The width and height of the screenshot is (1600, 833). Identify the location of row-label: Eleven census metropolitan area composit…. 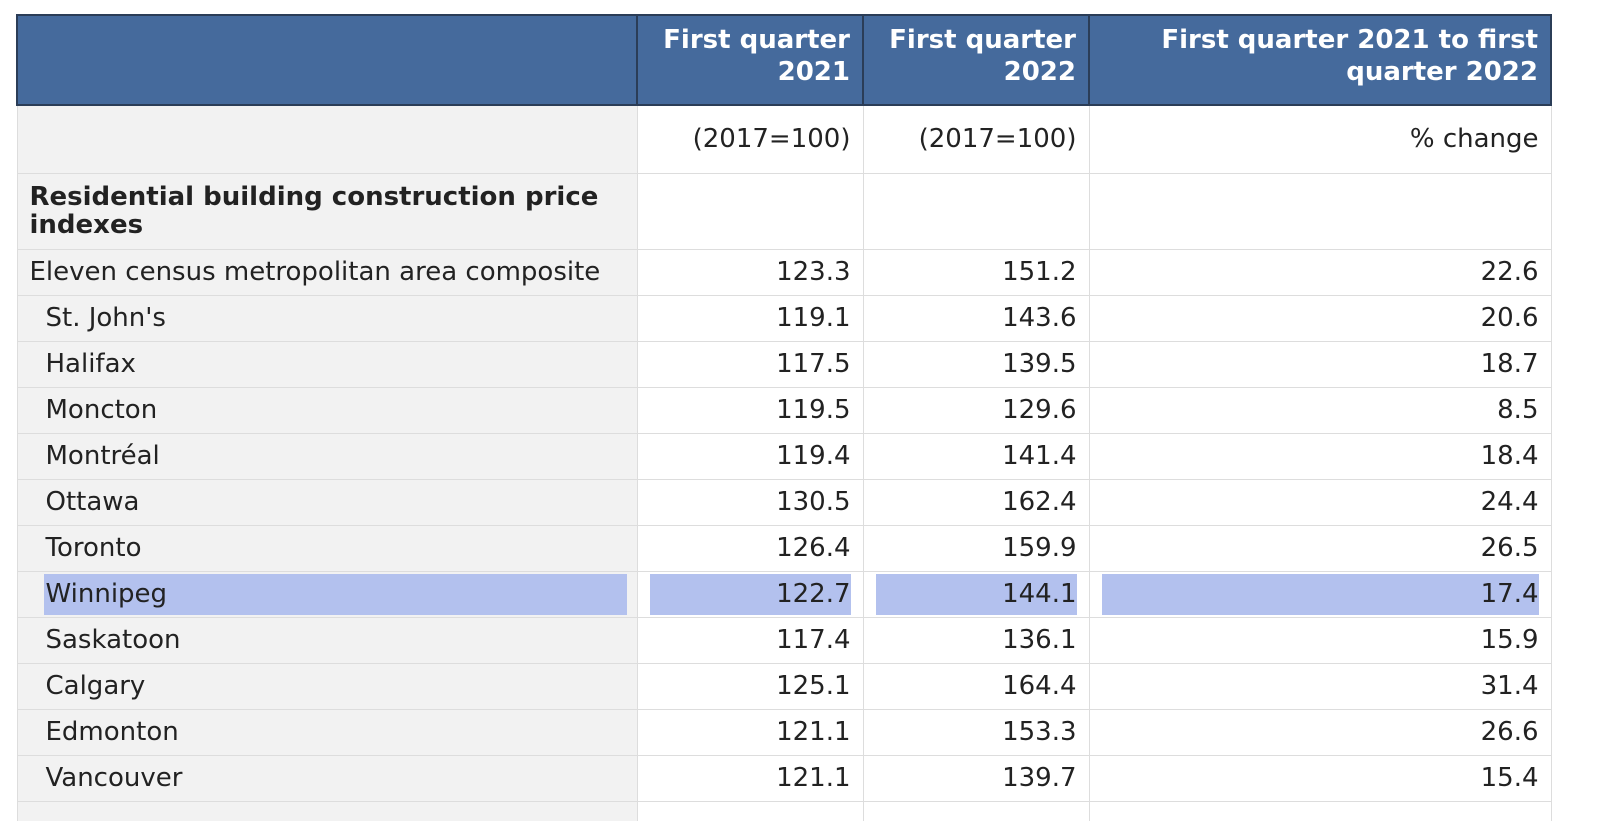
(327, 272).